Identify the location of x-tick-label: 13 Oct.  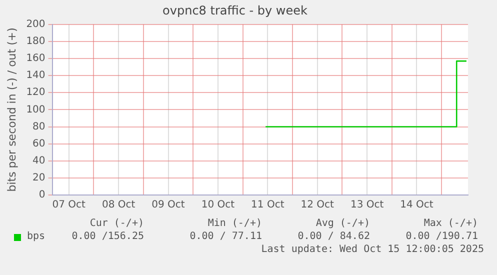
(367, 205).